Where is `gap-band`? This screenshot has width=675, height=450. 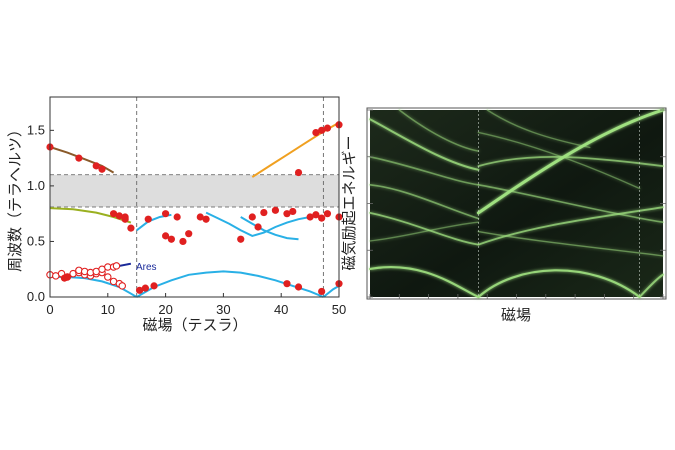 gap-band is located at coordinates (194, 190).